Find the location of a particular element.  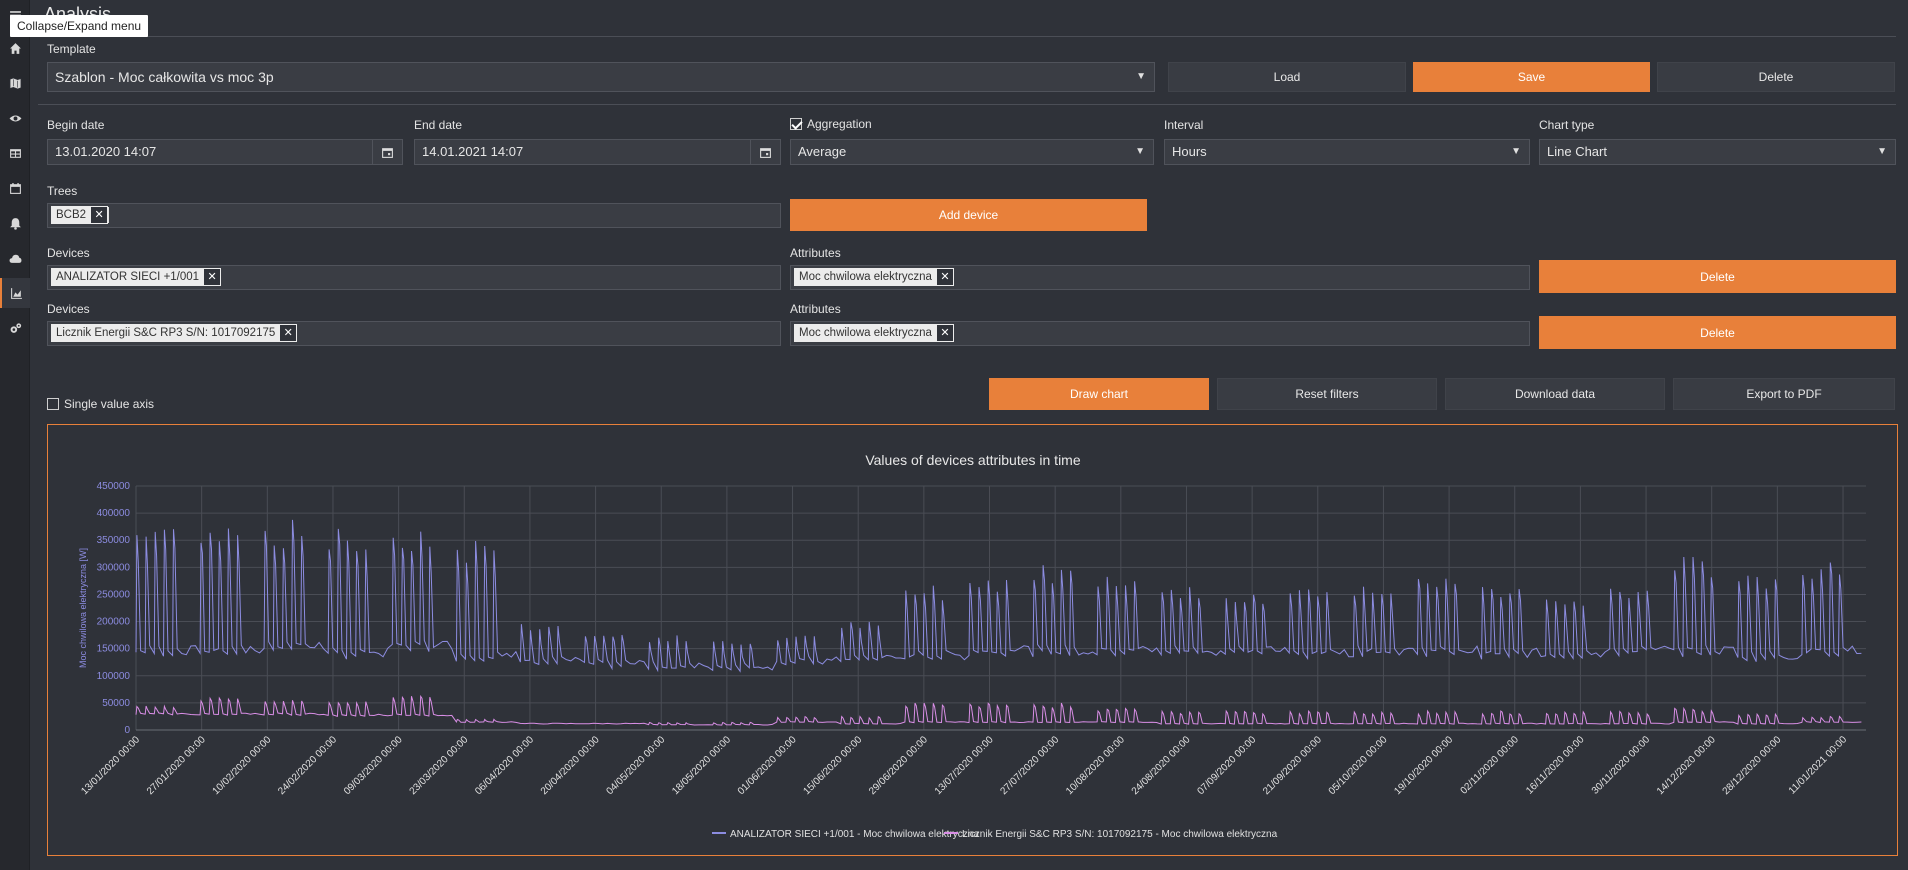

map-icon is located at coordinates (15, 83).